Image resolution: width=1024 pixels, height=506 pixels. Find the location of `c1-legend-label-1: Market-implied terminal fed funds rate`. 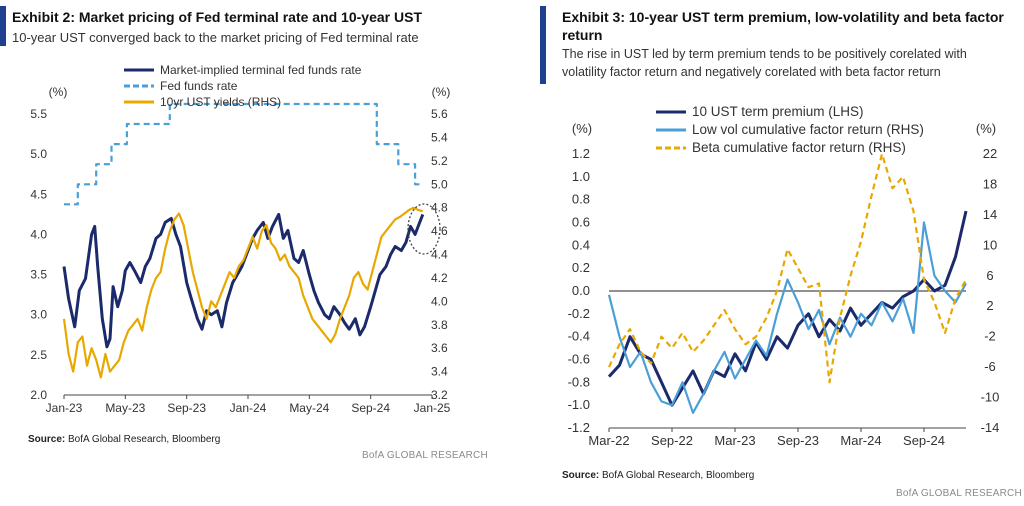

c1-legend-label-1: Market-implied terminal fed funds rate is located at coordinates (261, 70).